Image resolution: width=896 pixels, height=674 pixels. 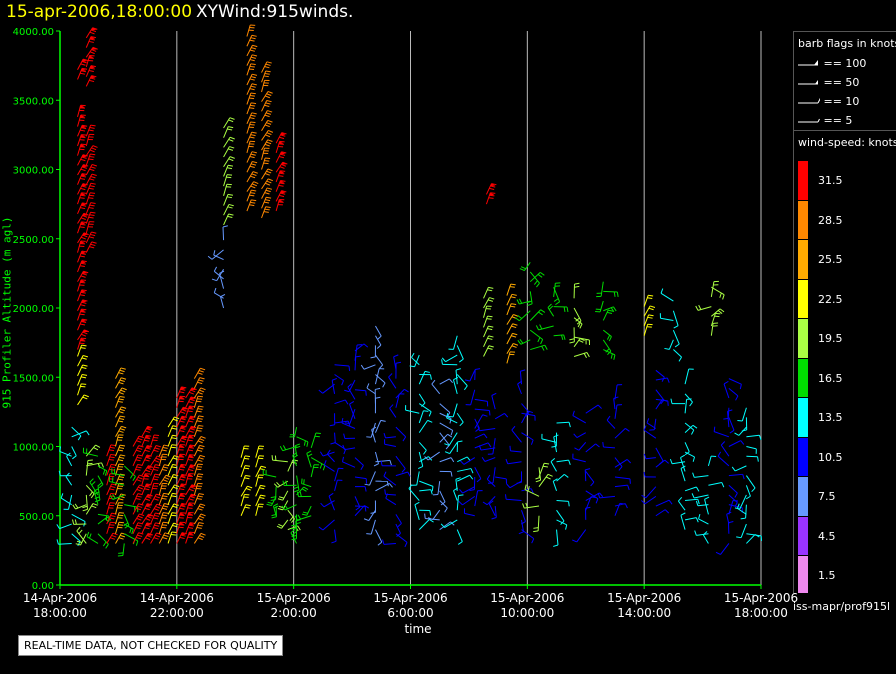 What do you see at coordinates (827, 496) in the screenshot?
I see `speed-legend-label: 7.5` at bounding box center [827, 496].